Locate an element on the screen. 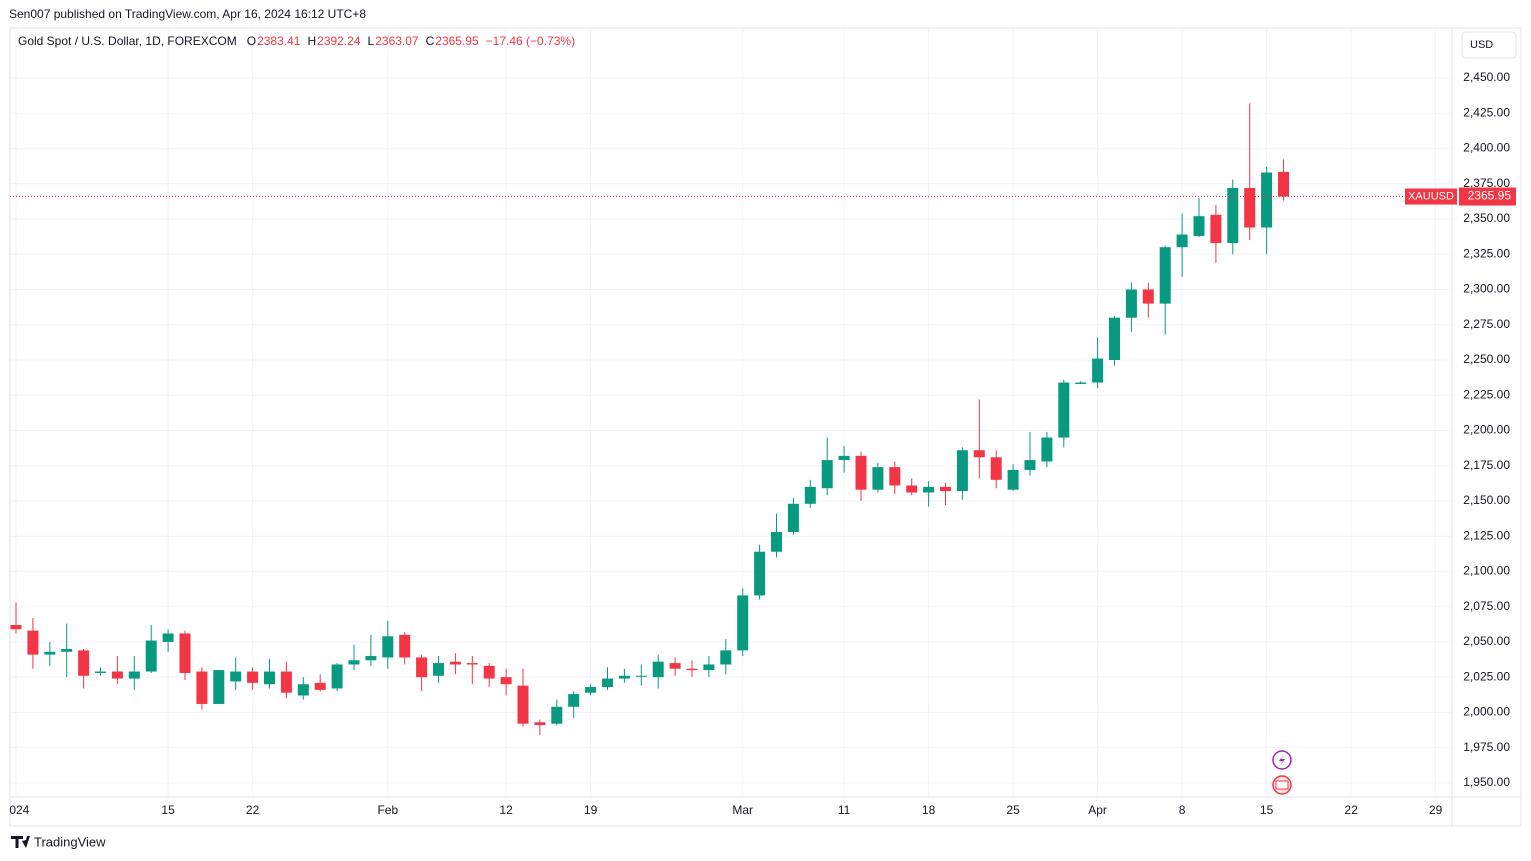 This screenshot has width=1531, height=861. y-tick-label: 2,425.00 is located at coordinates (1486, 112).